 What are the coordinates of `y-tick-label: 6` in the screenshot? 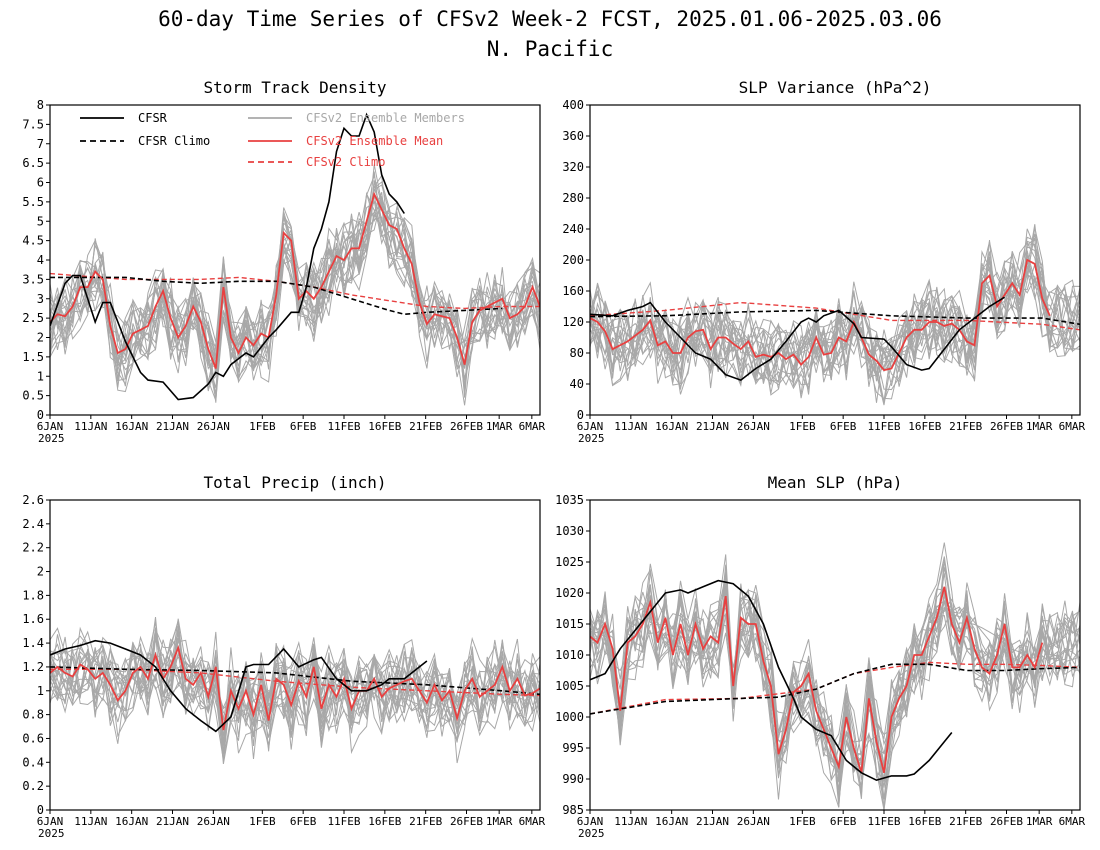 It's located at (40, 183).